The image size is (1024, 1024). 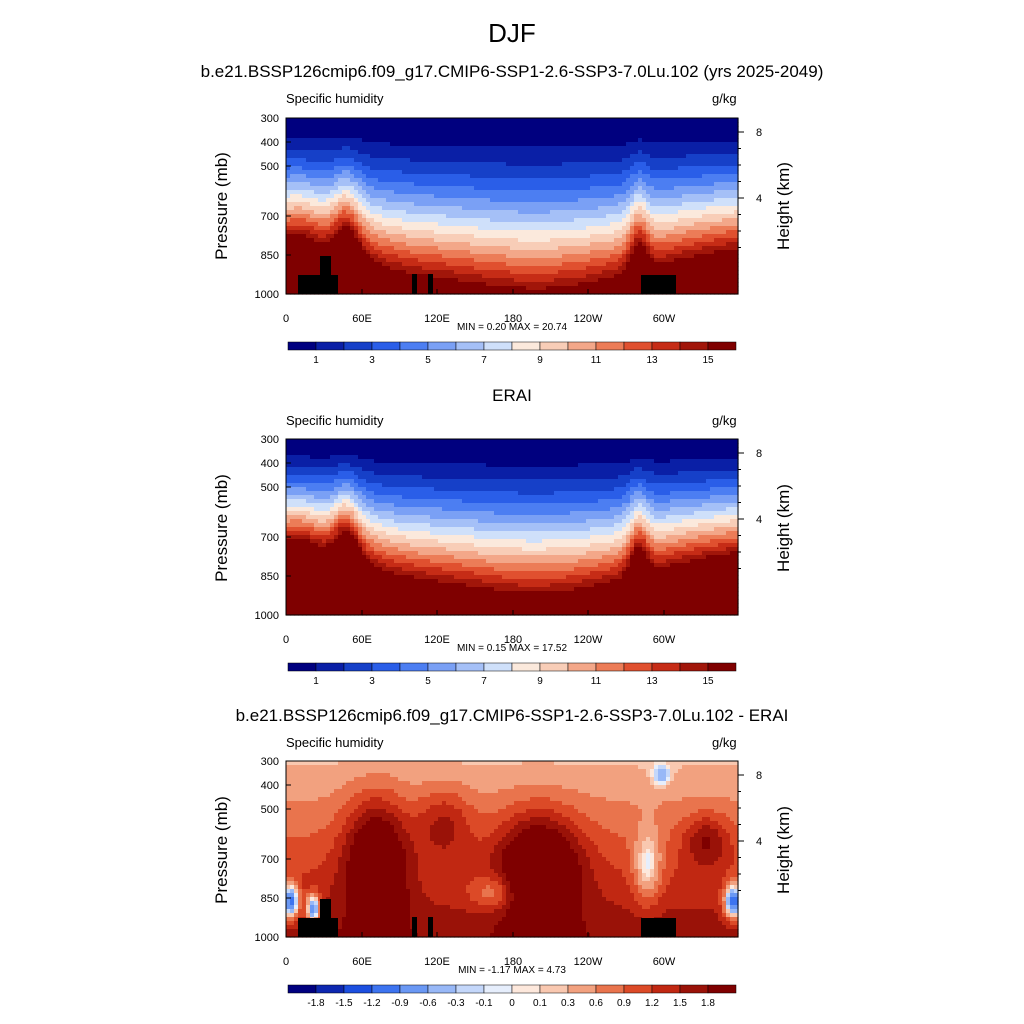 I want to click on colorbar-label: -0.3, so click(x=456, y=1003).